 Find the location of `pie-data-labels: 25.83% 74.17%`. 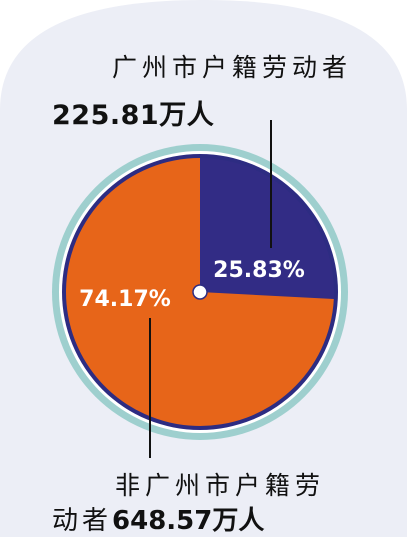

pie-data-labels: 25.83% 74.17% is located at coordinates (192, 285).